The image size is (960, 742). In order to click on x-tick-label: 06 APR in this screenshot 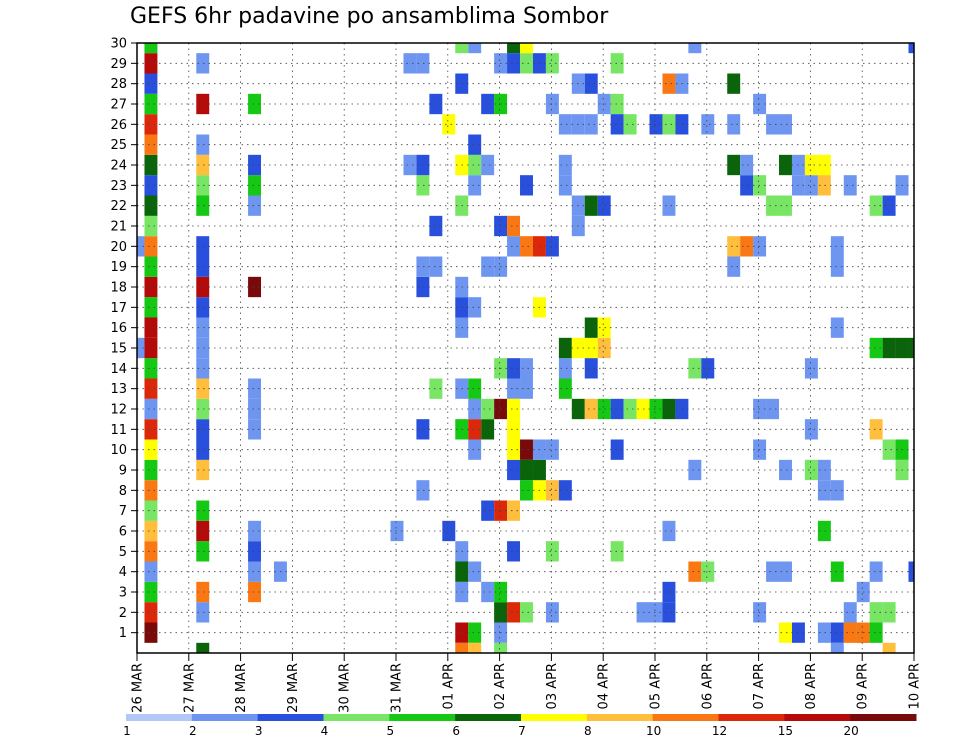, I will do `click(707, 686)`.